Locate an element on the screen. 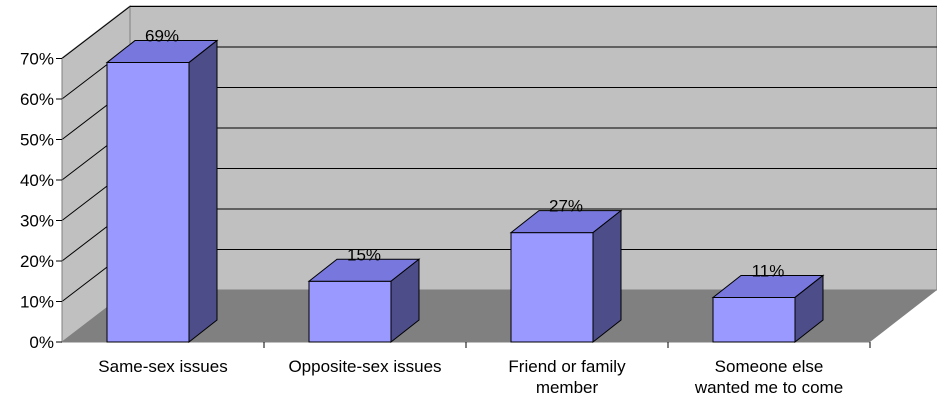  y-tick-label: 70% is located at coordinates (37, 59).